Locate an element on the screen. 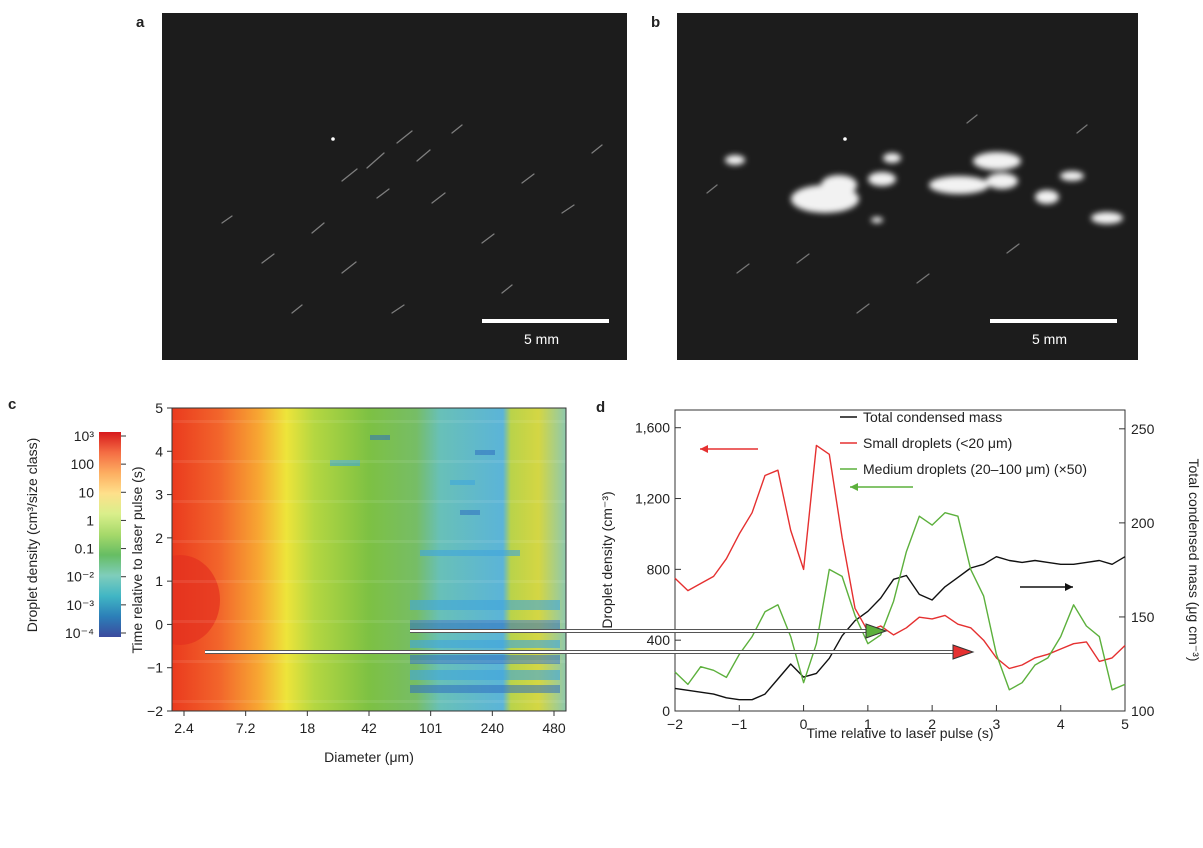  heatmap-x-tick-label: 2.4 is located at coordinates (184, 728).